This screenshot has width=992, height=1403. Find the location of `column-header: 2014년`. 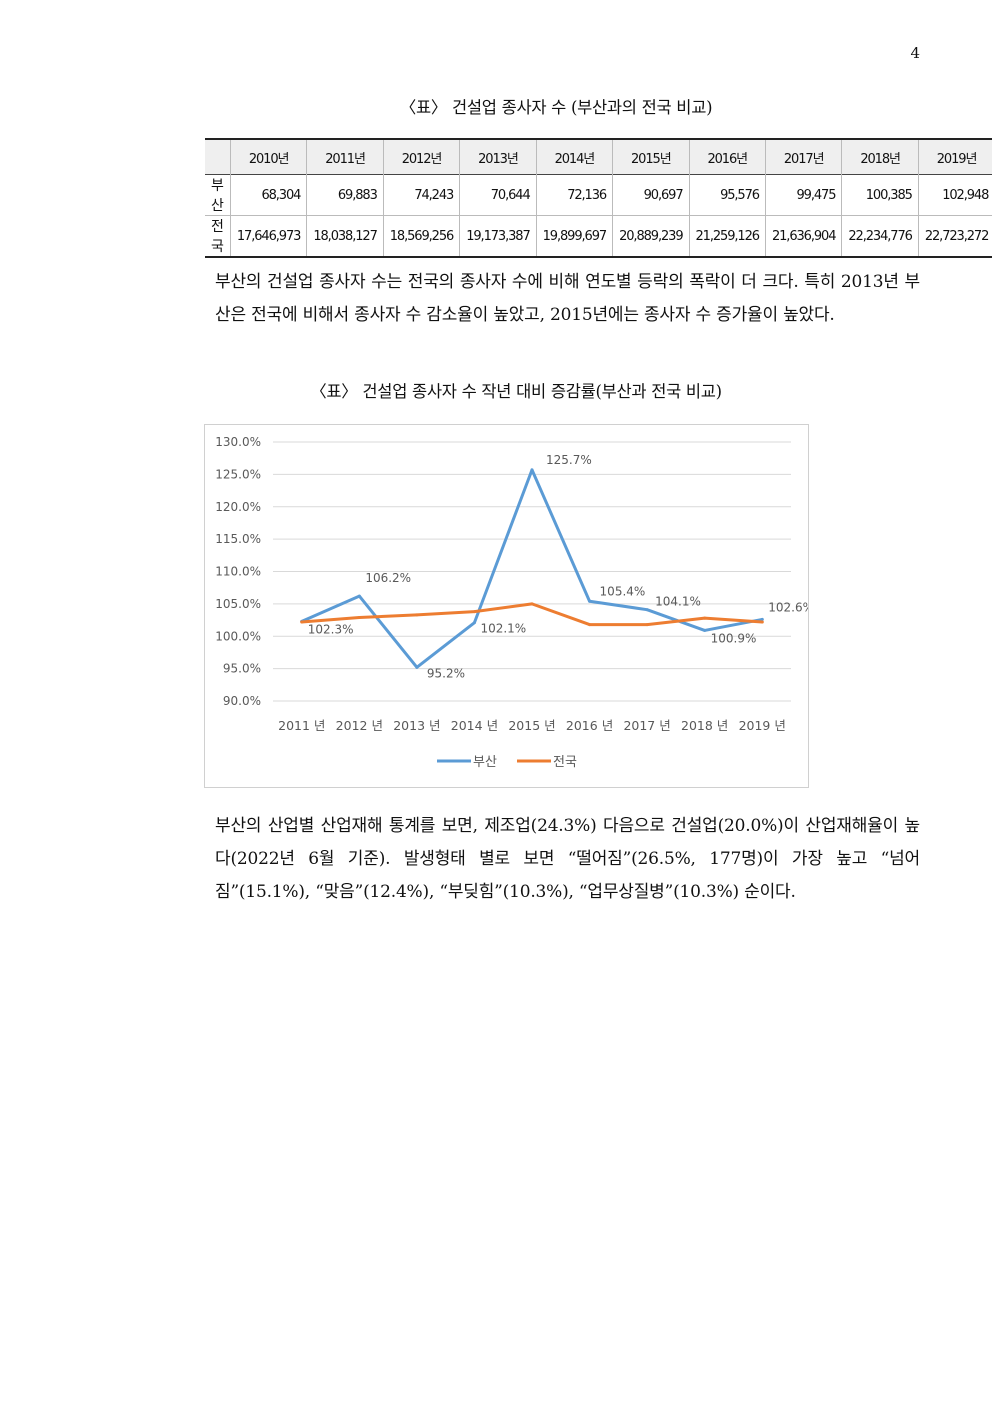

column-header: 2014년 is located at coordinates (574, 157).